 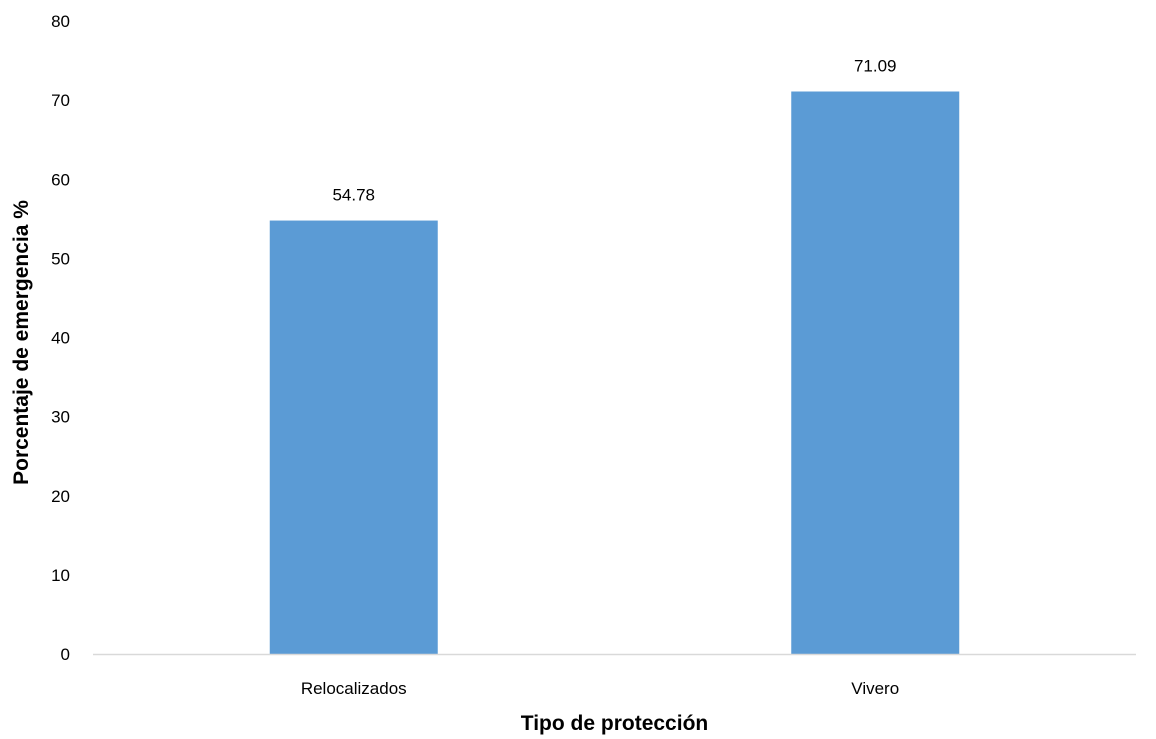 What do you see at coordinates (60, 179) in the screenshot?
I see `y-tick-label: 60` at bounding box center [60, 179].